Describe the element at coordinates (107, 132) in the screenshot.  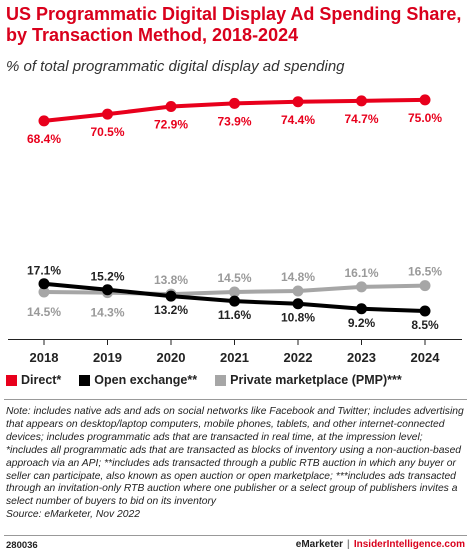
I see `data-label-direct-2019: 70.5%` at that location.